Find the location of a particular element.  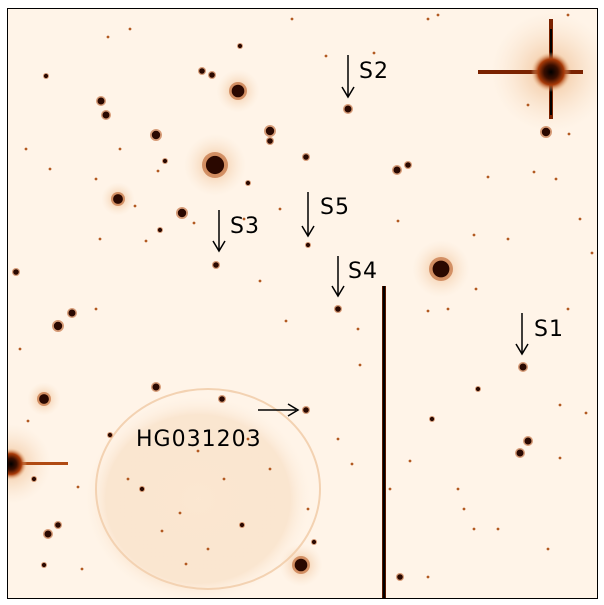

star-glow is located at coordinates (150, 598).